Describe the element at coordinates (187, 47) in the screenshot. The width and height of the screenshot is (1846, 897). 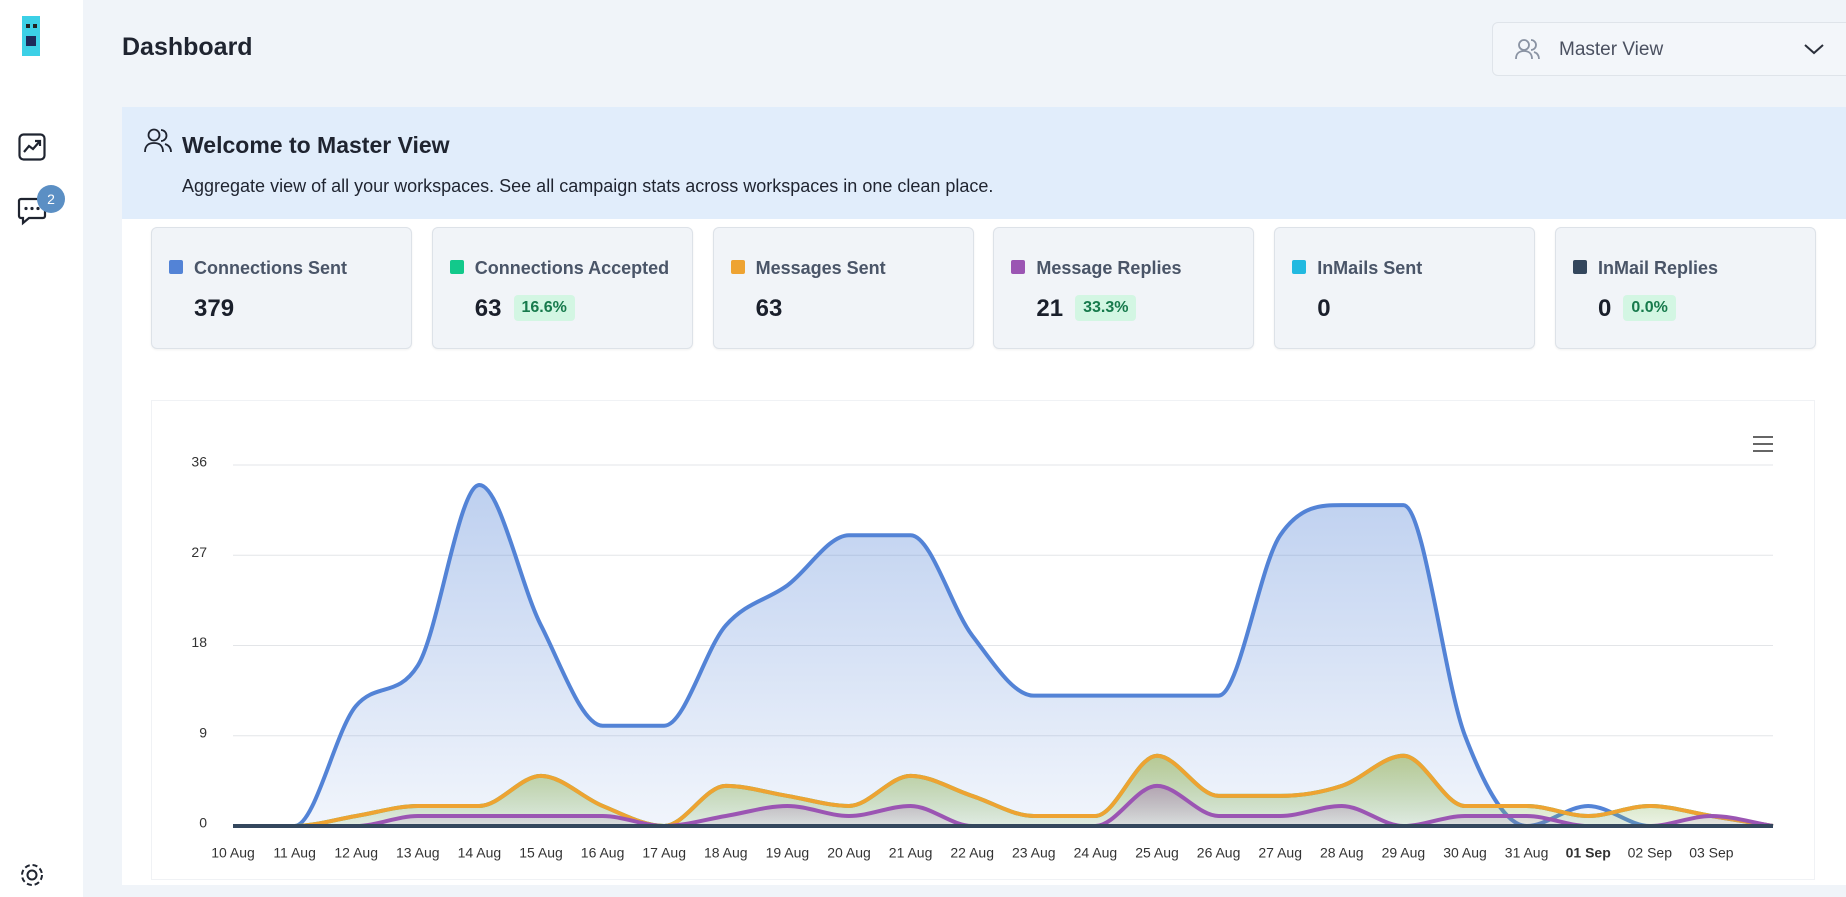
I see `page-title: Dashboard` at that location.